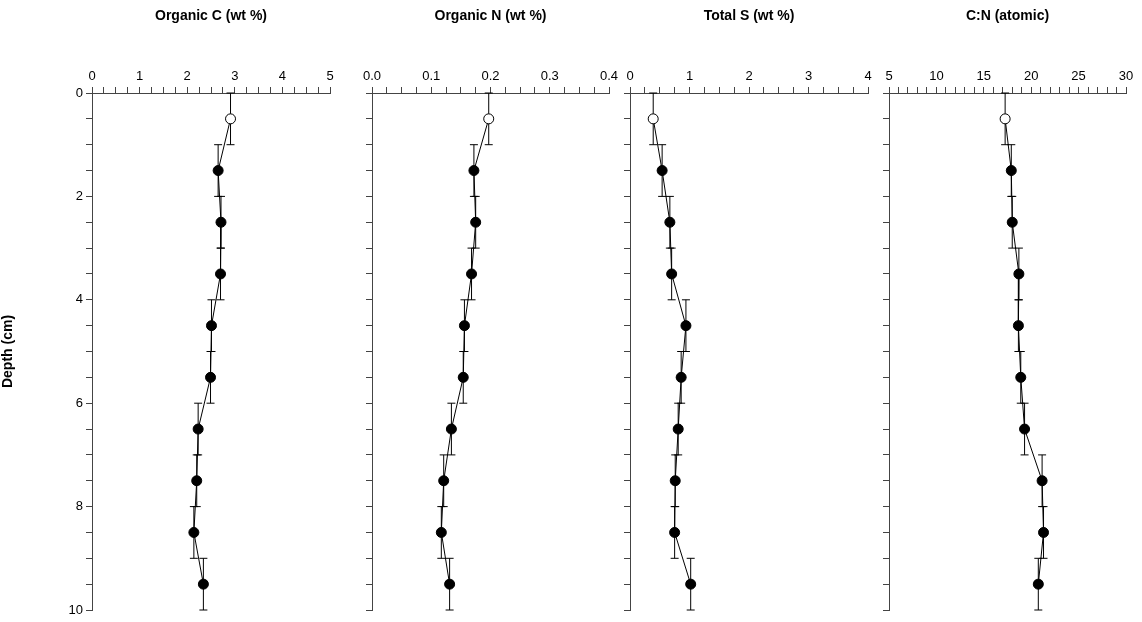 The height and width of the screenshot is (622, 1142). Describe the element at coordinates (79, 506) in the screenshot. I see `y-tick-label: 8` at that location.